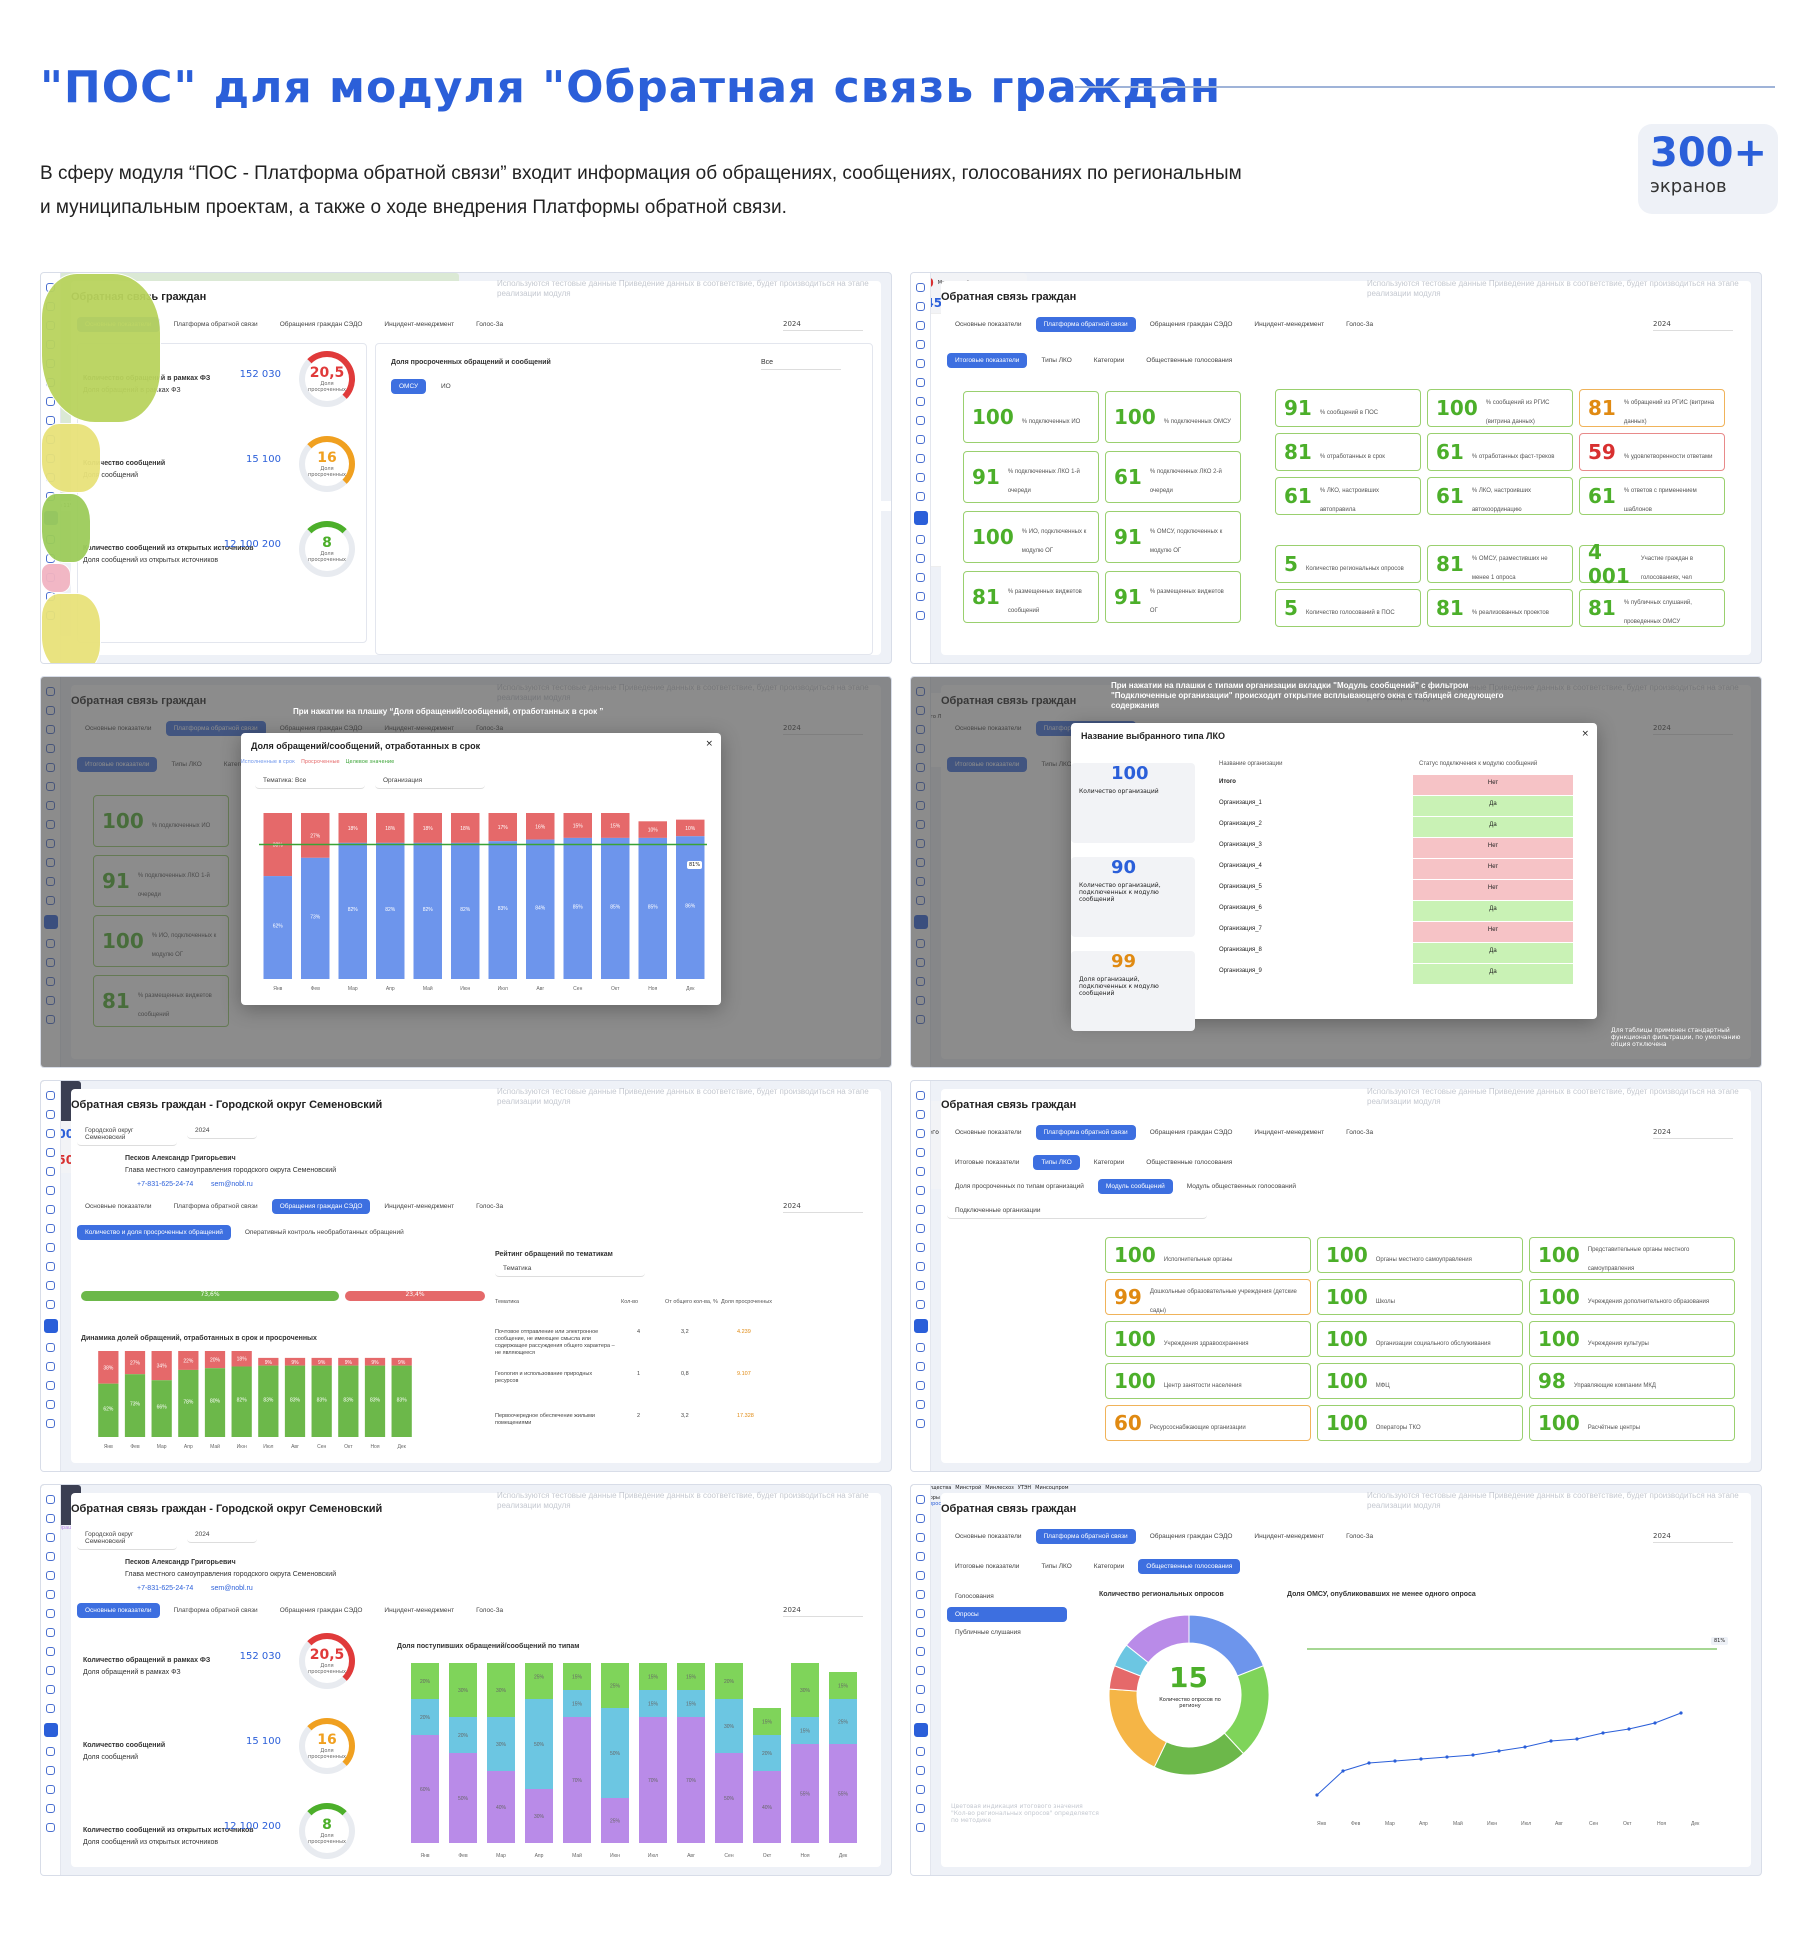 This screenshot has width=1800, height=1943. Describe the element at coordinates (1241, 1186) in the screenshot. I see `subtab-2: Модуль общественных голосований` at that location.